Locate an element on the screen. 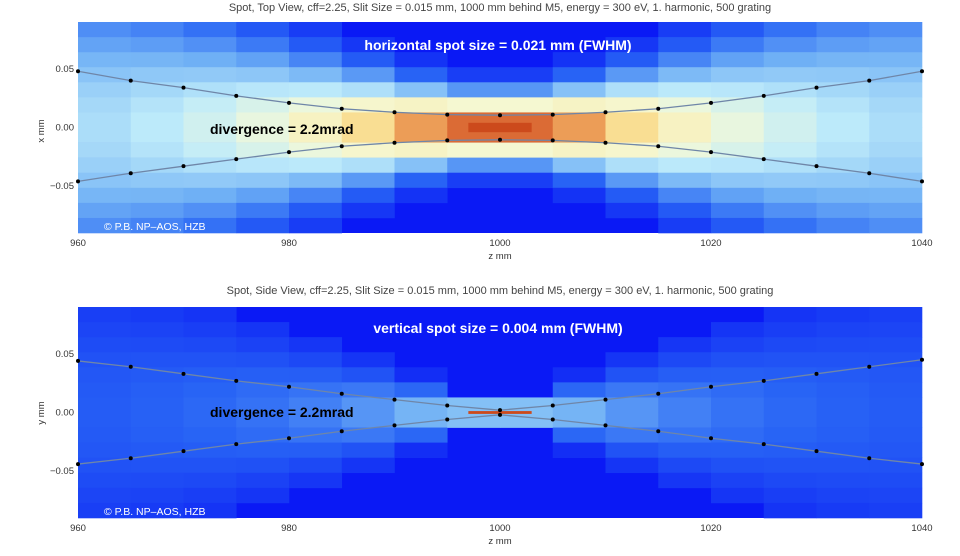  y-tick-label: 0.00 is located at coordinates (65, 413).